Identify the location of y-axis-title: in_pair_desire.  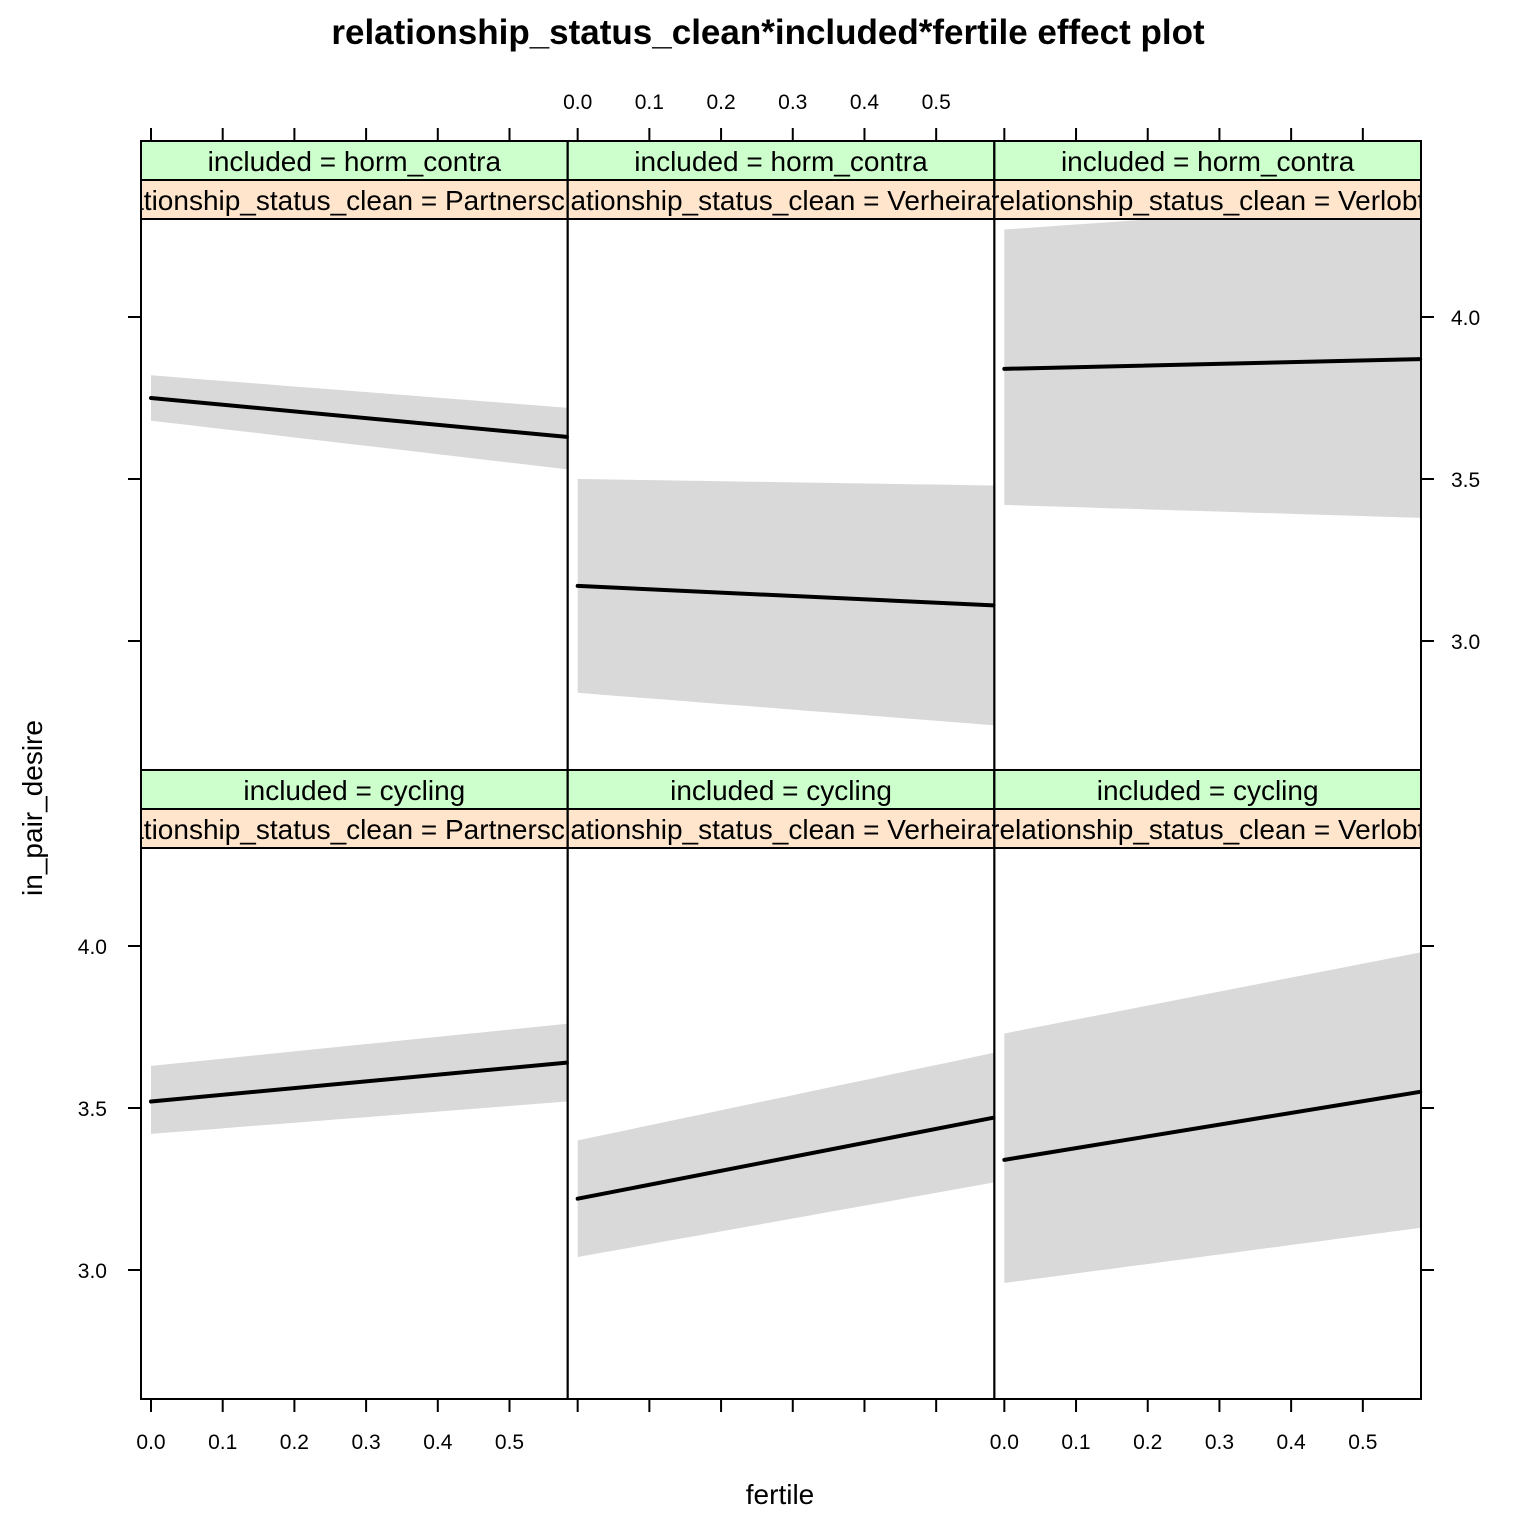
(32, 808).